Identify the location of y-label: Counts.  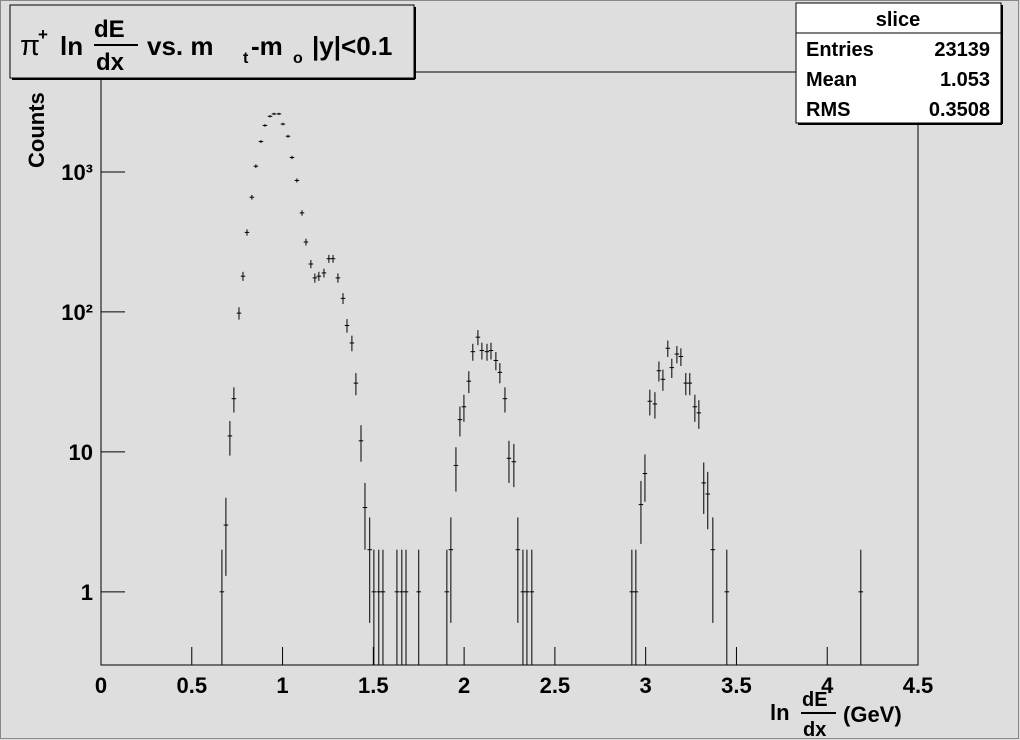
(36, 130).